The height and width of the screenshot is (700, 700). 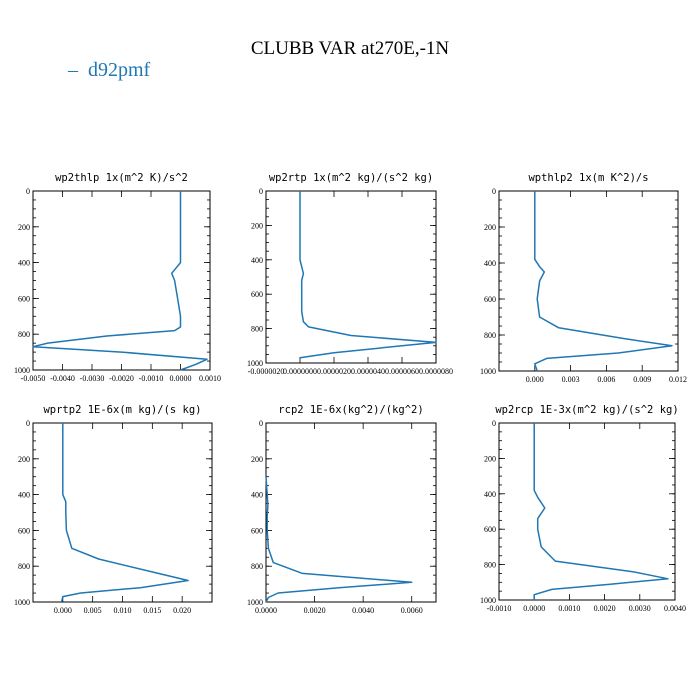 I want to click on x-tick-label: 0.020, so click(x=182, y=610).